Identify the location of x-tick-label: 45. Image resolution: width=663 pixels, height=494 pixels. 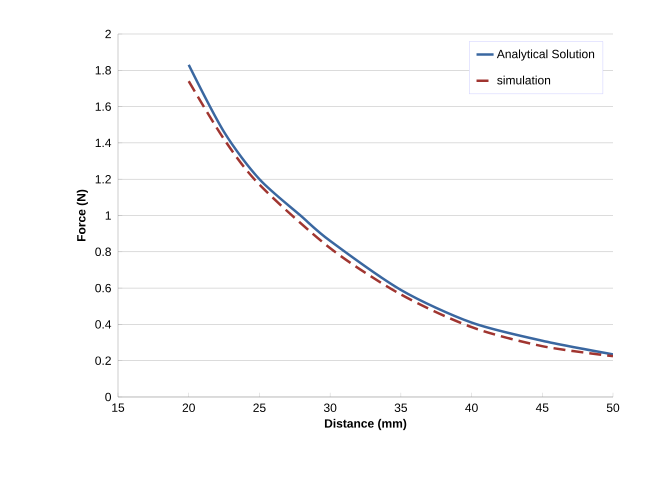
(542, 408).